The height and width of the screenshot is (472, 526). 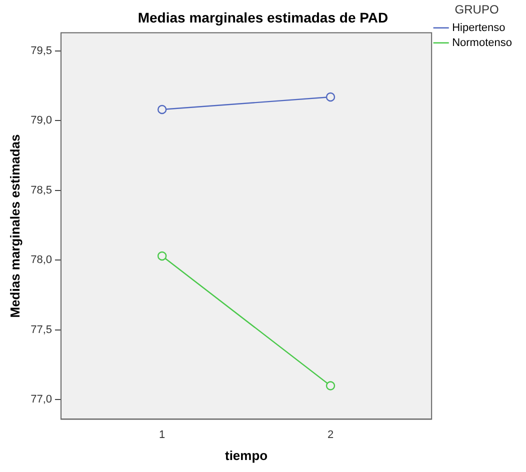 I want to click on y-tick-label: 77,0, so click(x=41, y=400).